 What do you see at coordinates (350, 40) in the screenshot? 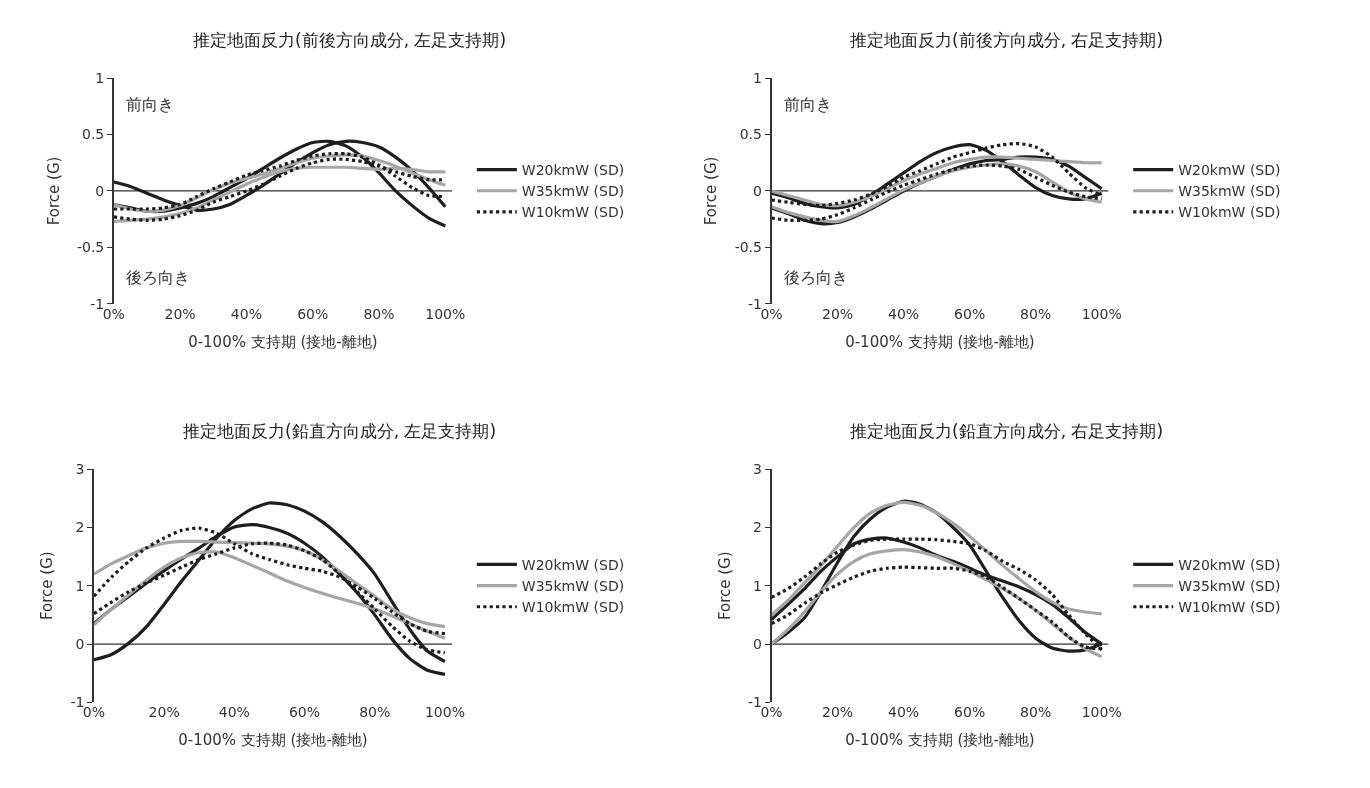
I see `chart-title: 推定地面反力(前後方向成分, 左足支持期)` at bounding box center [350, 40].